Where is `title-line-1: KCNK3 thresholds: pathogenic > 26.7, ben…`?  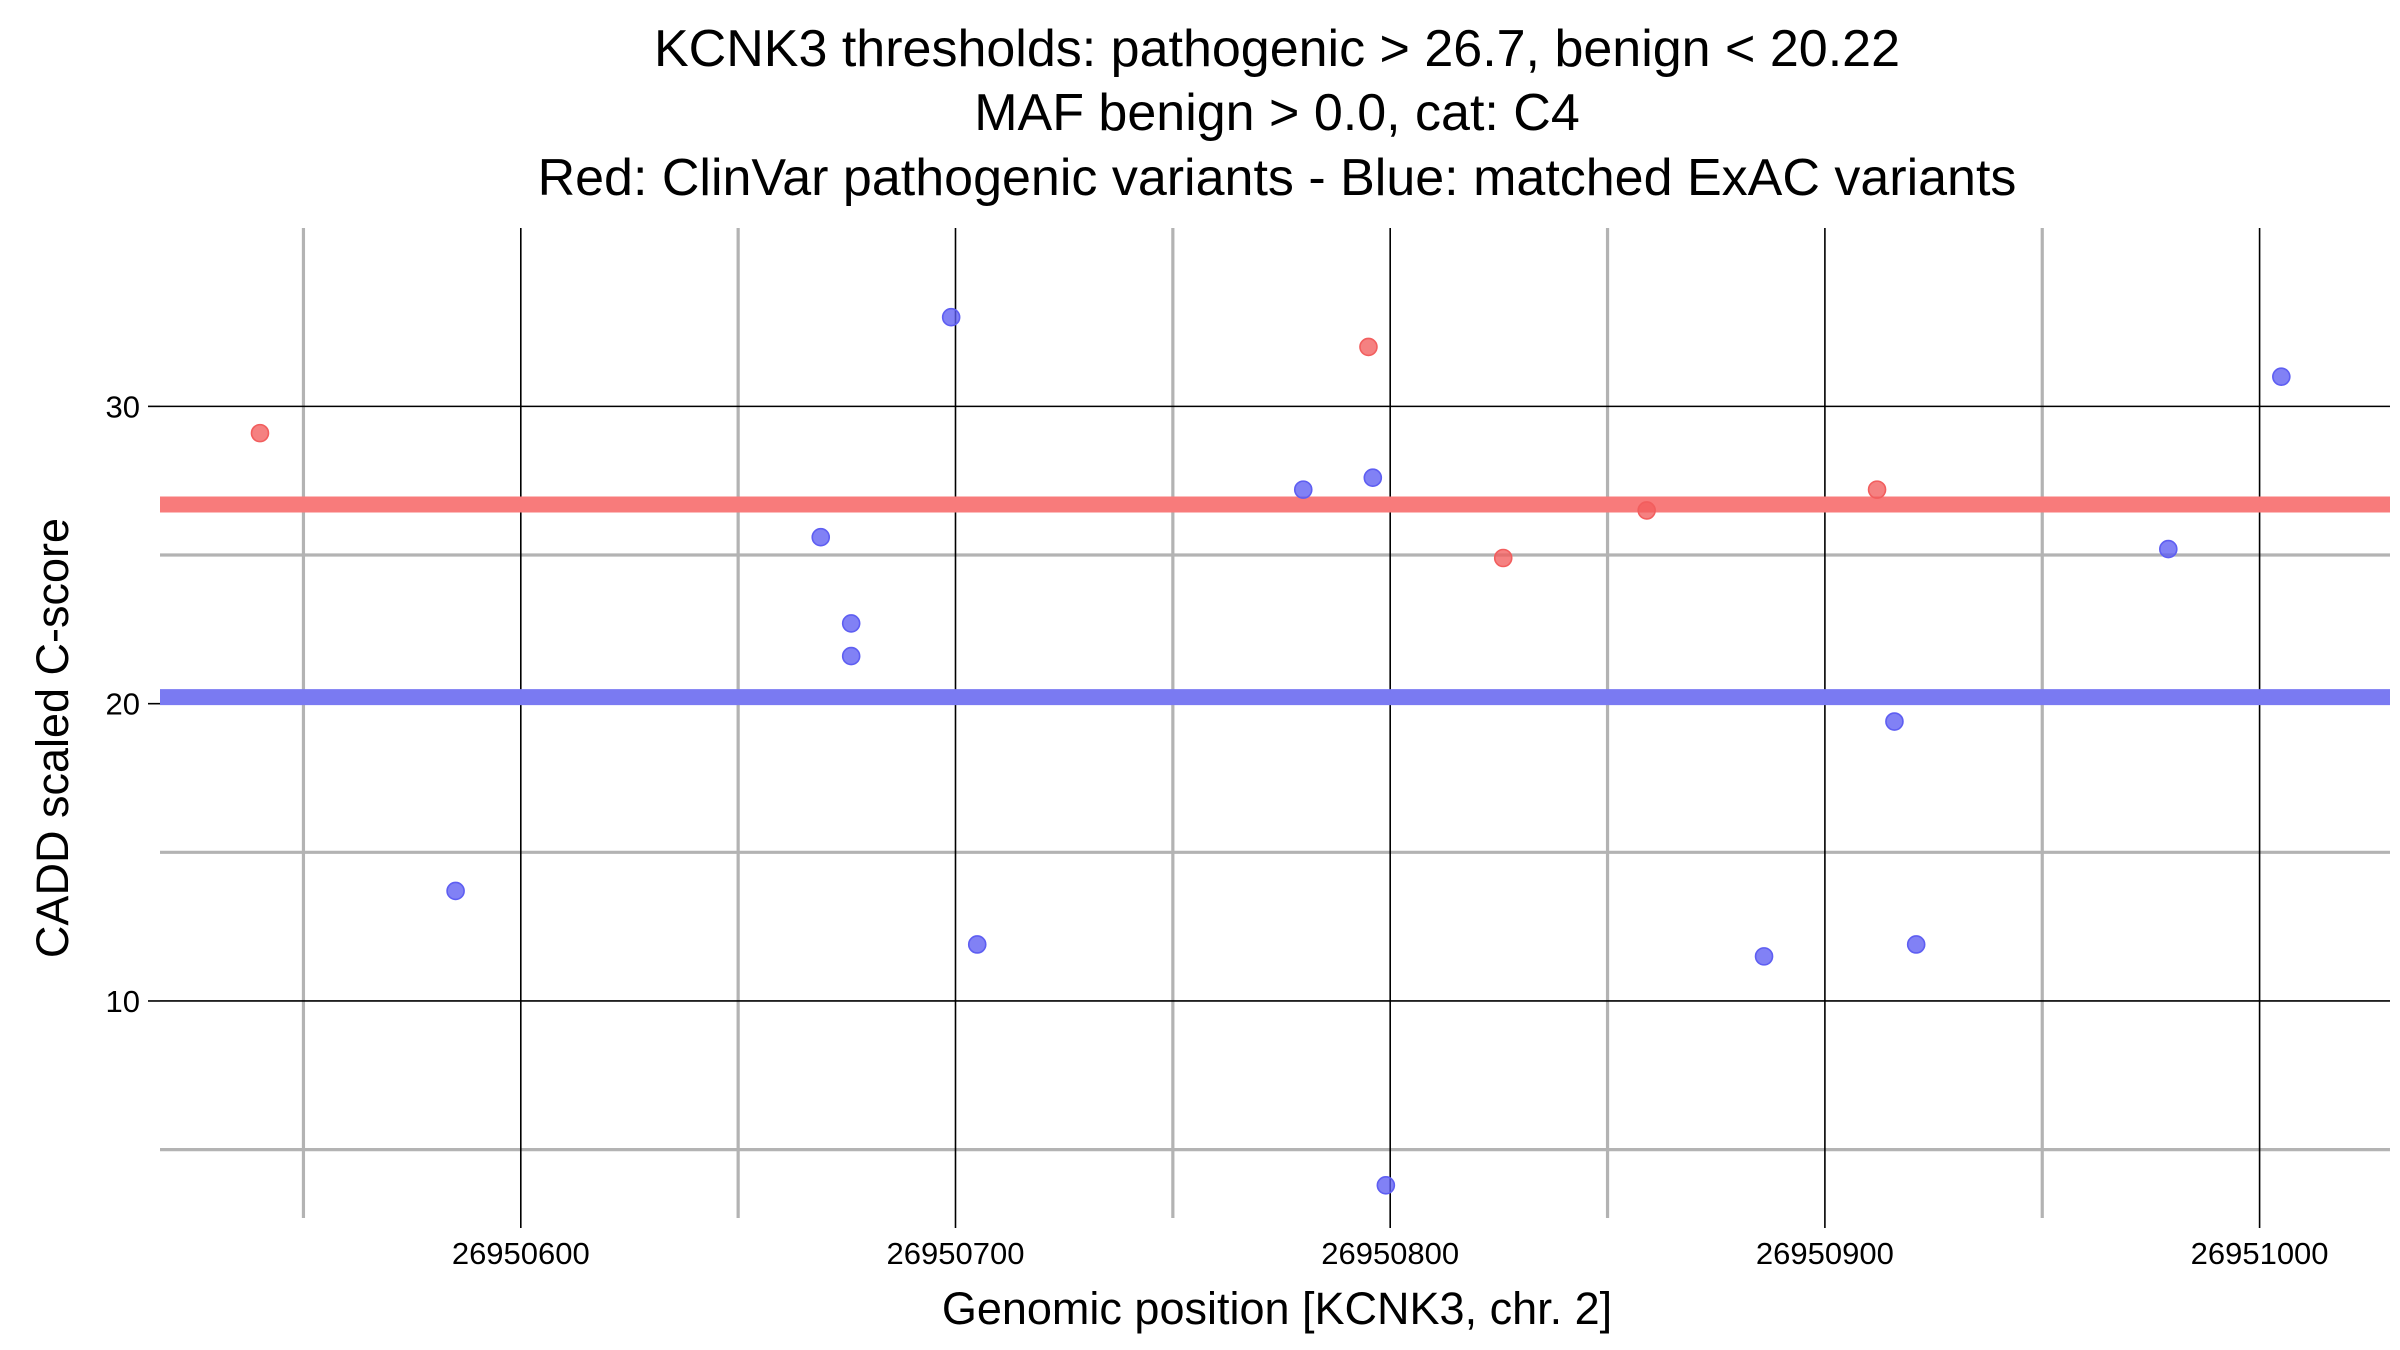
title-line-1: KCNK3 thresholds: pathogenic > 26.7, ben… is located at coordinates (1277, 49).